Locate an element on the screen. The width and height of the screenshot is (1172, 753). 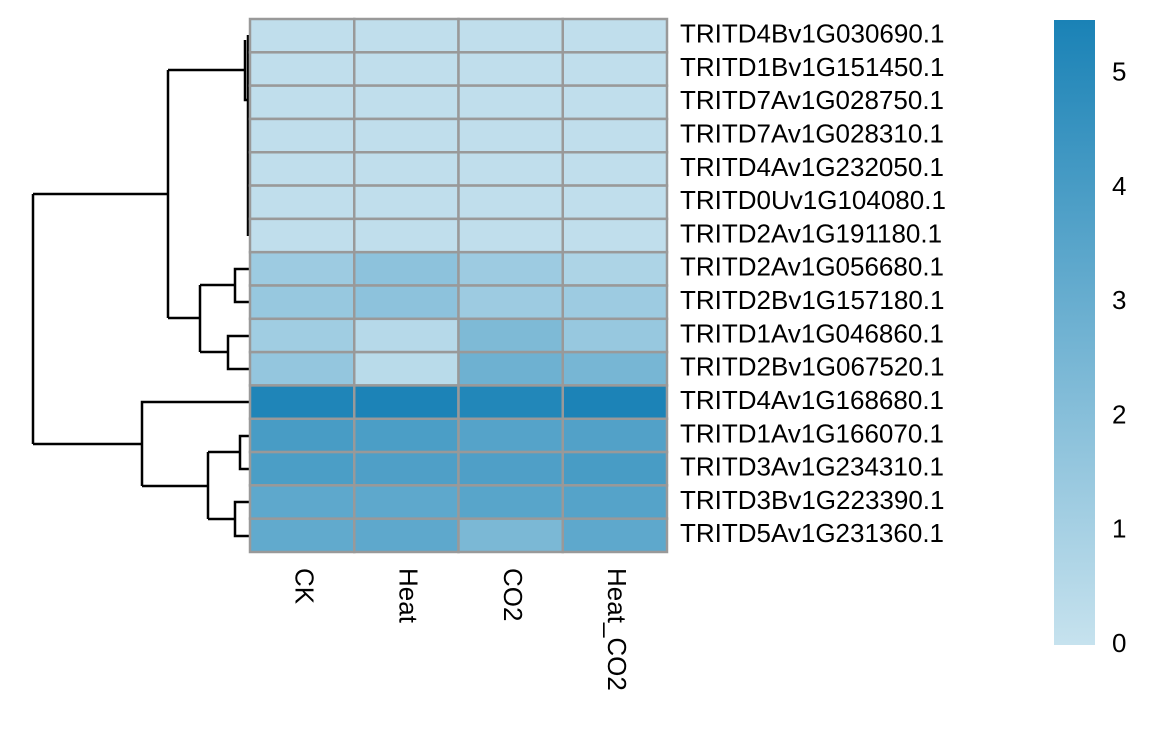
color-bar-tick-label: 1 is located at coordinates (1119, 529).